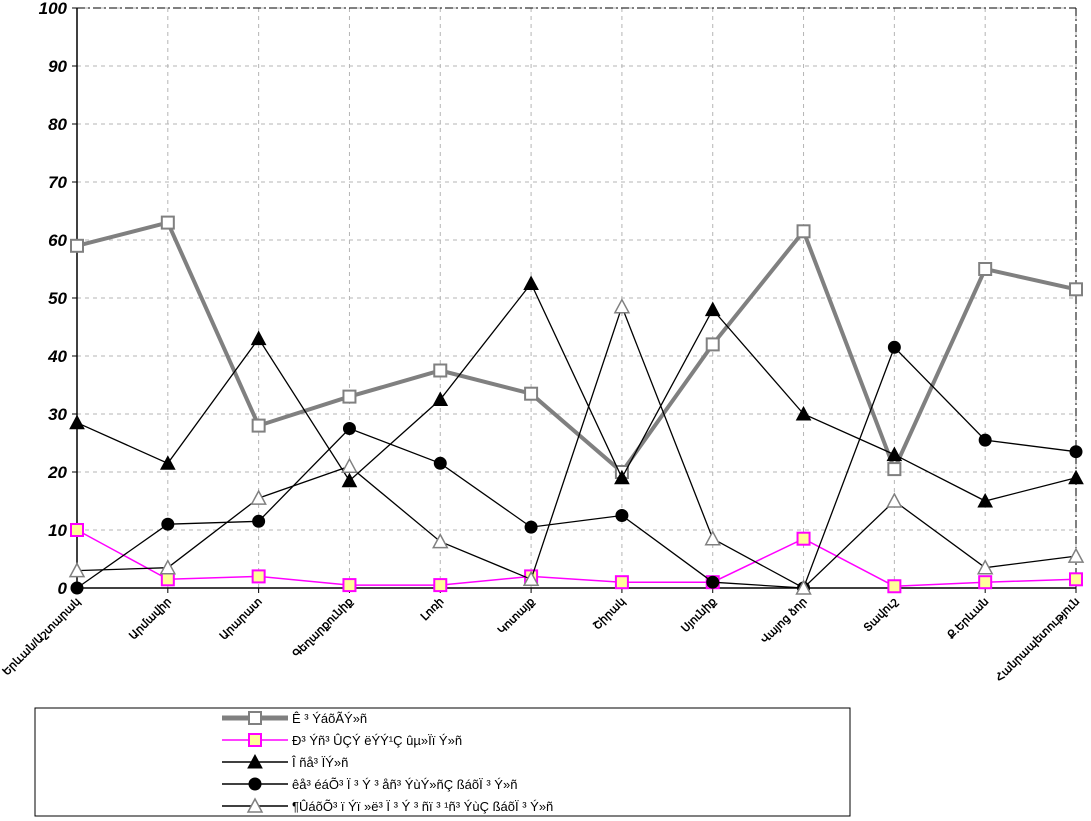  Describe the element at coordinates (377, 740) in the screenshot. I see `legend-label: Ð³ Ýñ³ ÛÇÝ ëÝÝ¹Ç ûµ»Ïï Ý»ñ` at that location.